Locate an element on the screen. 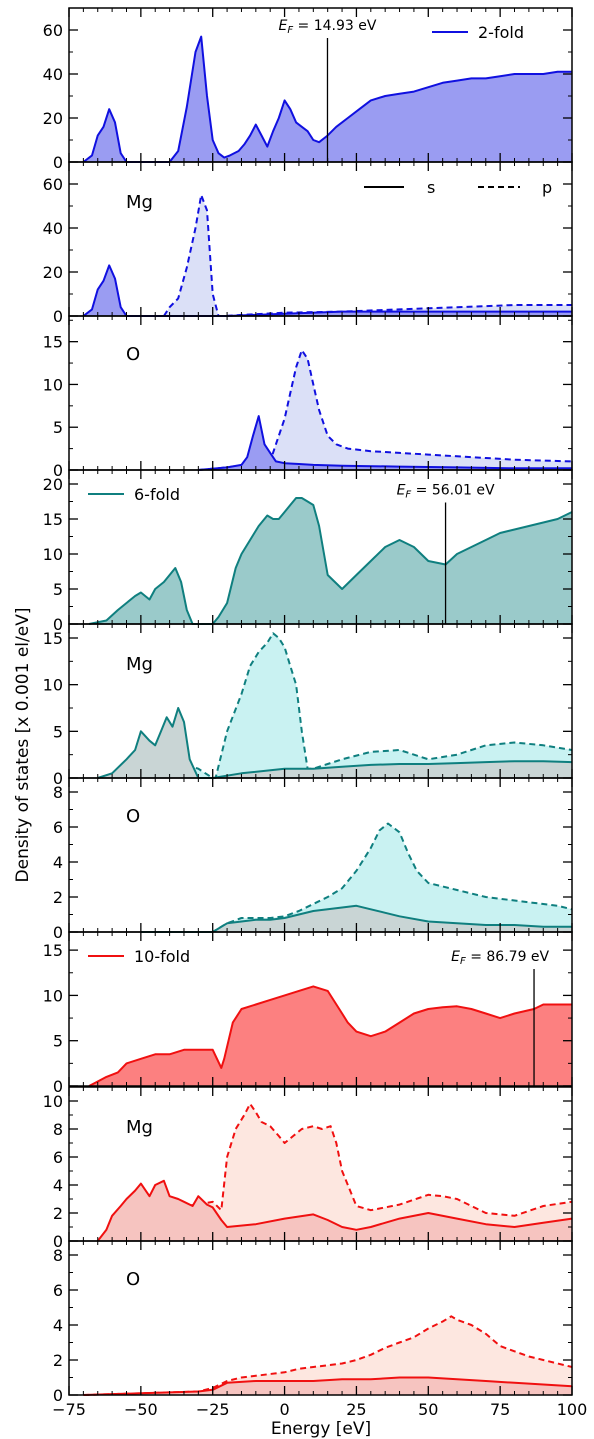 This screenshot has height=1439, width=594. x-tick-label: 100 is located at coordinates (572, 1409).